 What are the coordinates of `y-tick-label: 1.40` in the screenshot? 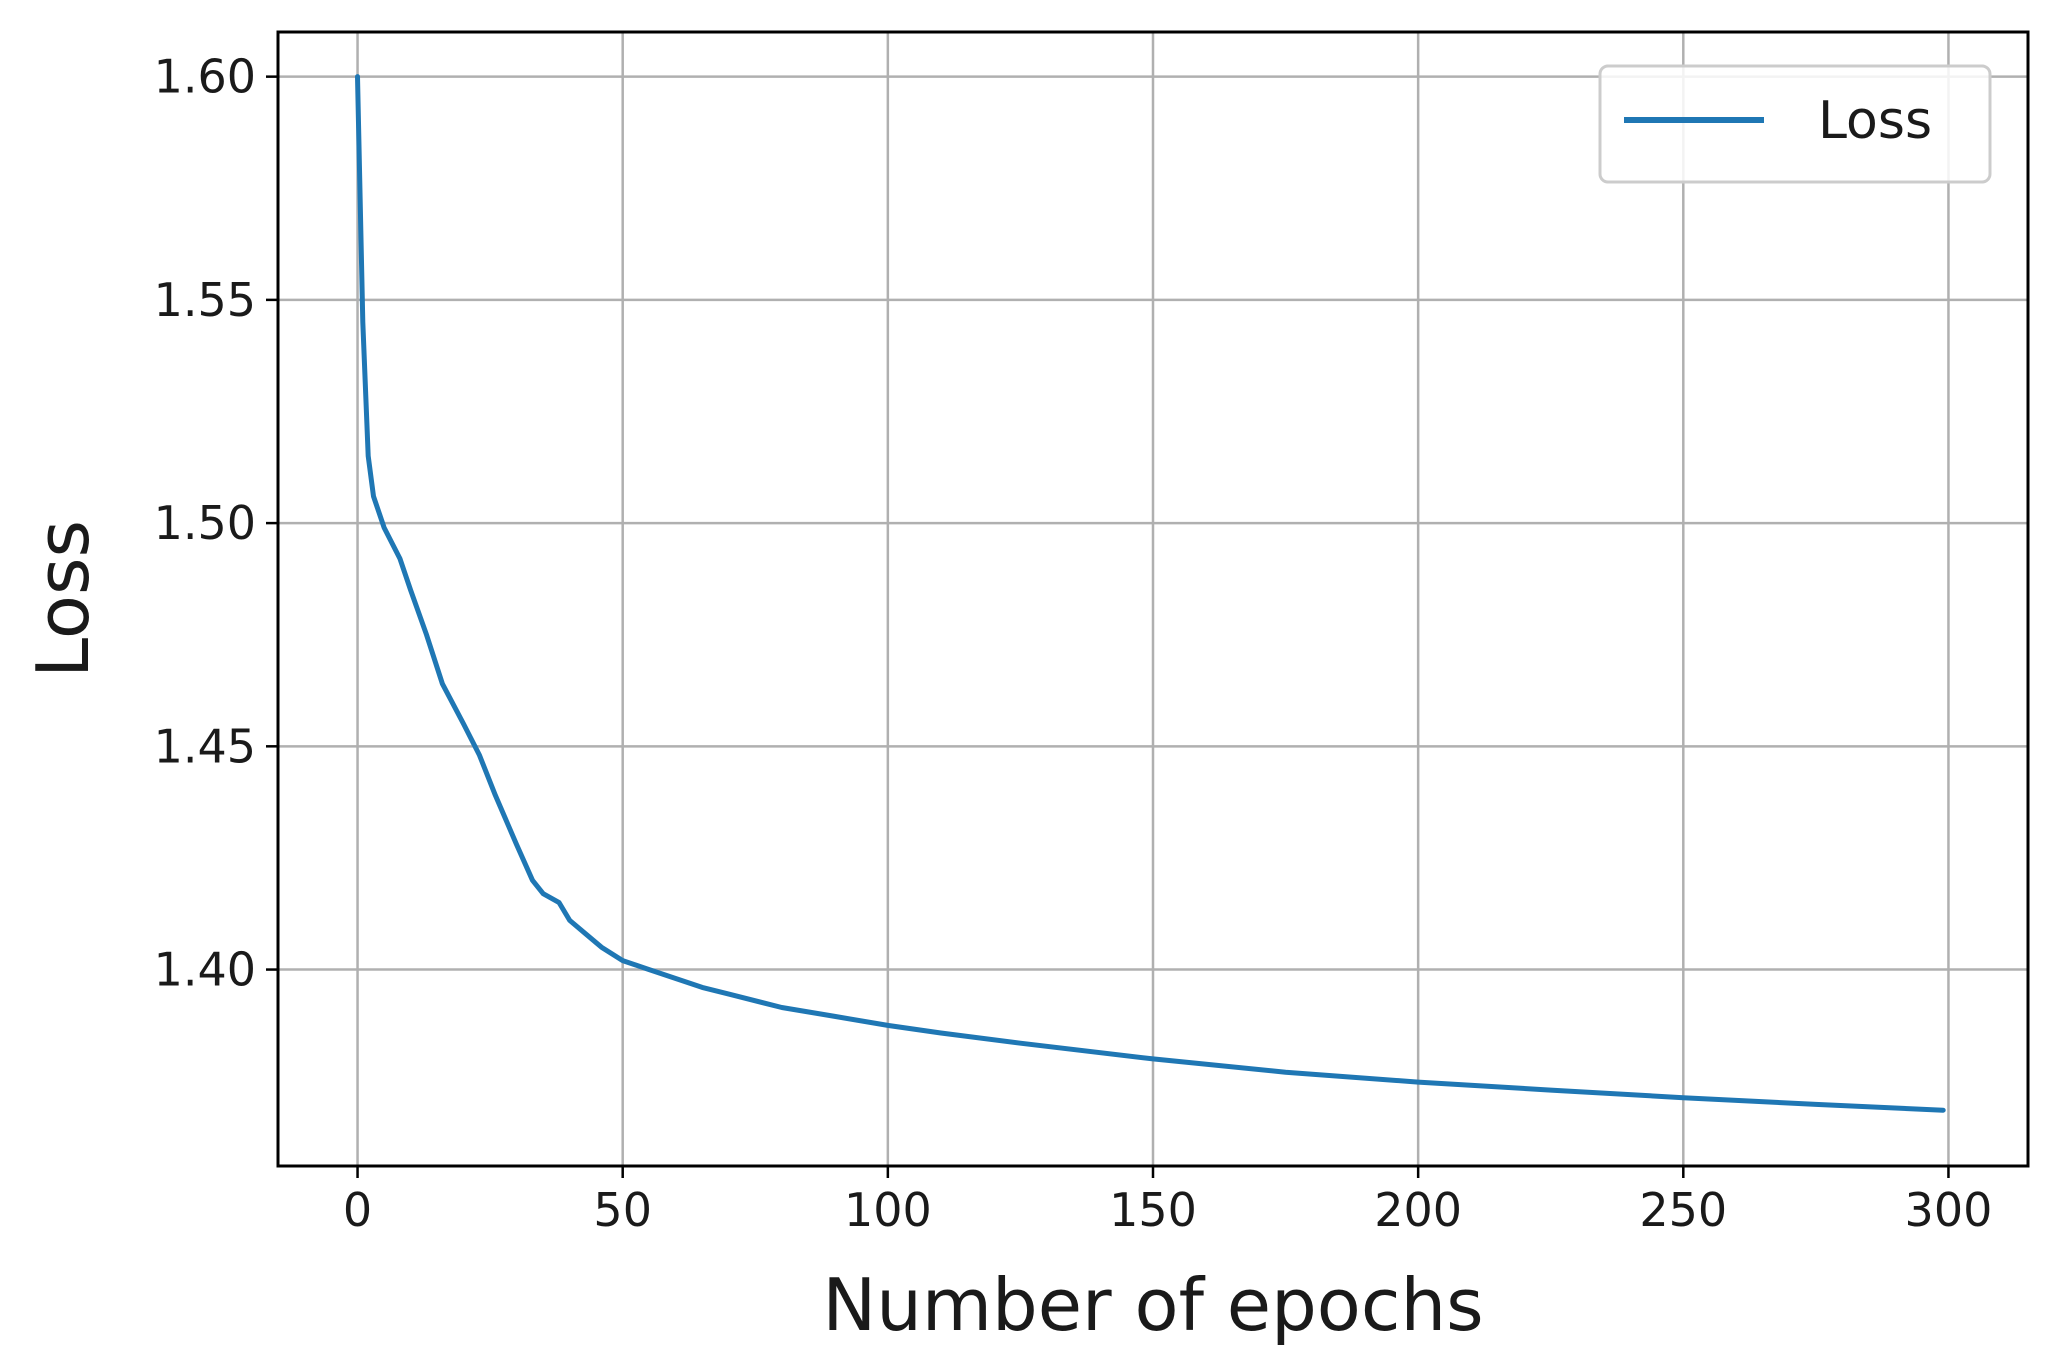 It's located at (205, 970).